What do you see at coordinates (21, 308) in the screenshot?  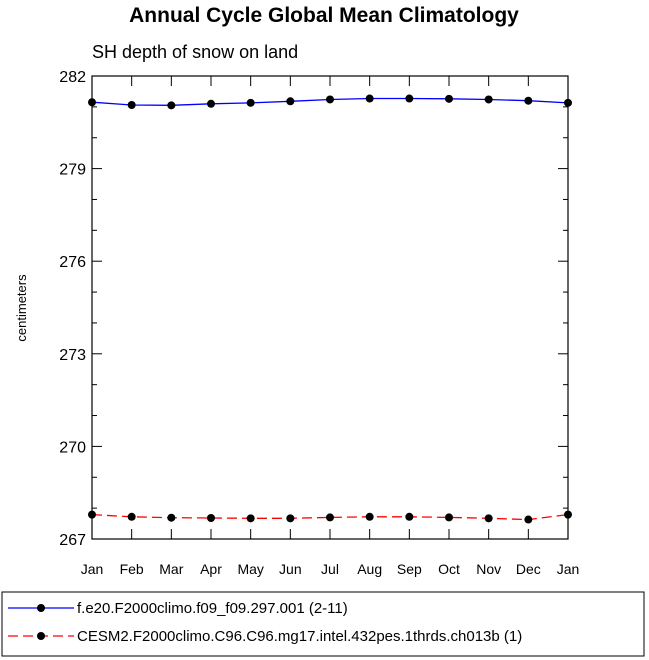 I see `y-axis-label: centimeters` at bounding box center [21, 308].